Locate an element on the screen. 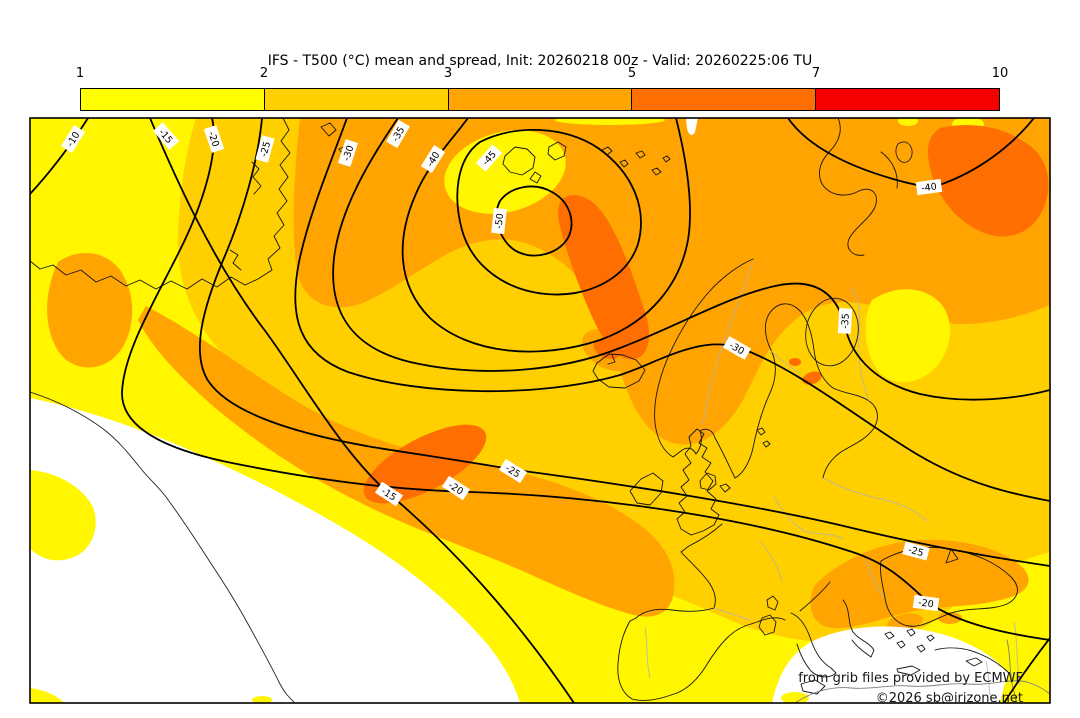 This screenshot has height=718, width=1080. coastline-fjords is located at coordinates (245, 216).